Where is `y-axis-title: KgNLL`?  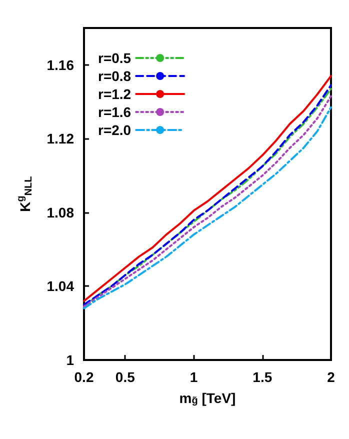 y-axis-title: KgNLL is located at coordinates (25, 194).